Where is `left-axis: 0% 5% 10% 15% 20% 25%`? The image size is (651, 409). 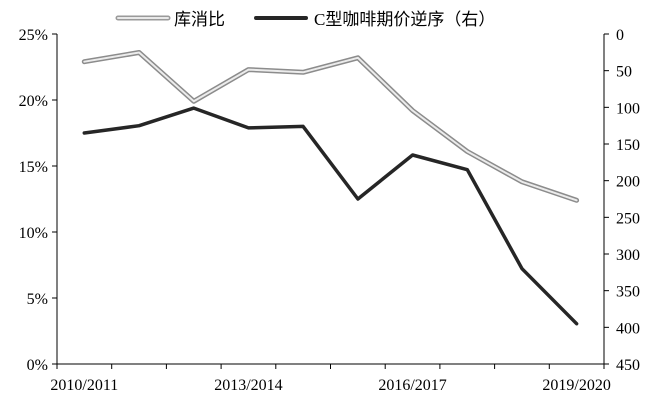 left-axis: 0% 5% 10% 15% 20% 25% is located at coordinates (38, 200).